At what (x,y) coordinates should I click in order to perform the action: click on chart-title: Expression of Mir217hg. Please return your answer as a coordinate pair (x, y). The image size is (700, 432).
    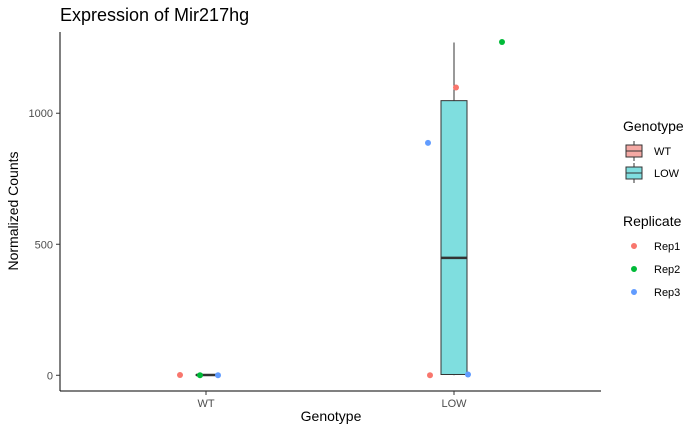
    Looking at the image, I should click on (154, 15).